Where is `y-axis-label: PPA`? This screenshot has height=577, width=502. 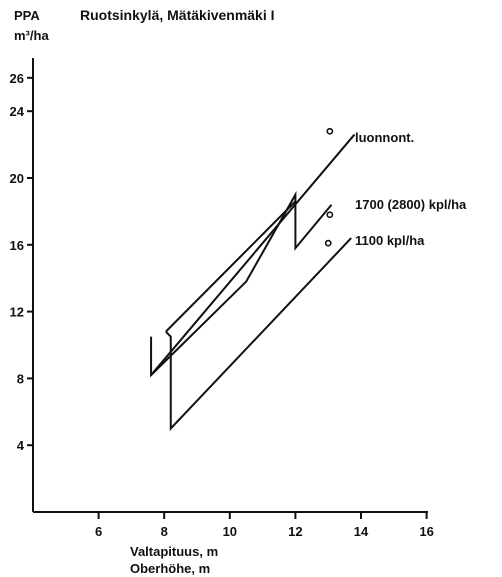
y-axis-label: PPA is located at coordinates (27, 15).